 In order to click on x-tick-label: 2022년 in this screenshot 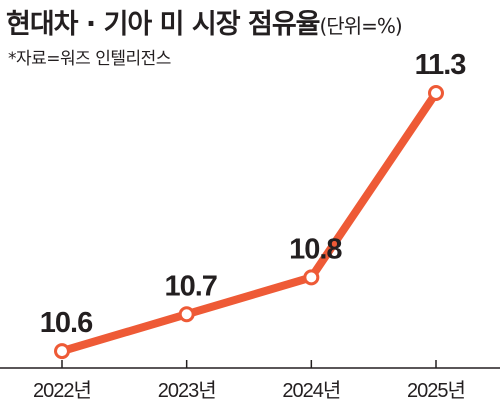, I will do `click(62, 390)`.